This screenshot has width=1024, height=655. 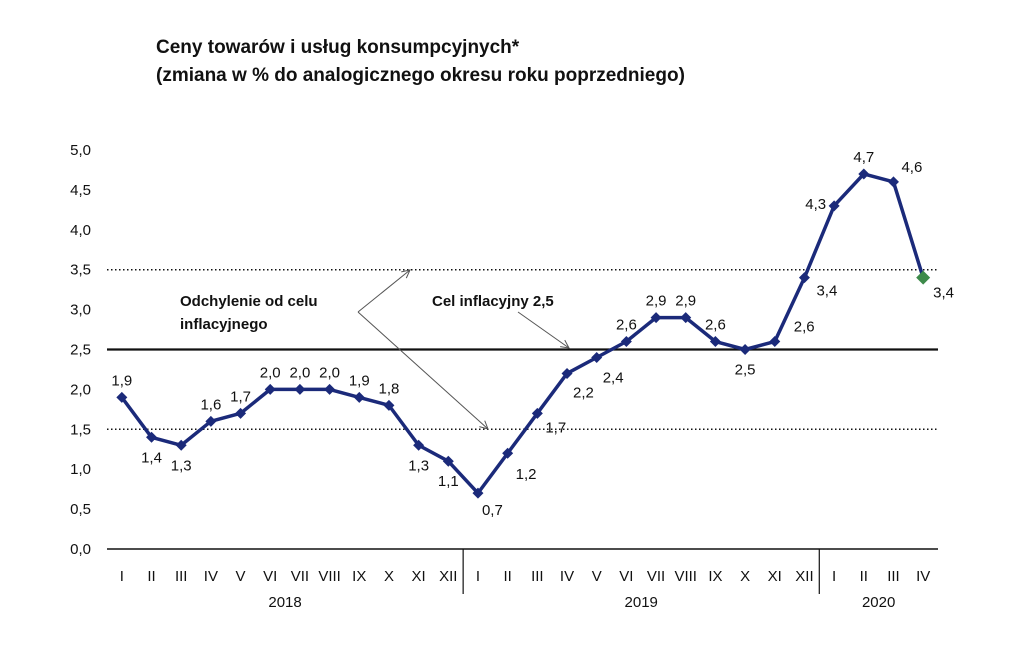 I want to click on y-tick-label: 2,5, so click(x=80, y=350).